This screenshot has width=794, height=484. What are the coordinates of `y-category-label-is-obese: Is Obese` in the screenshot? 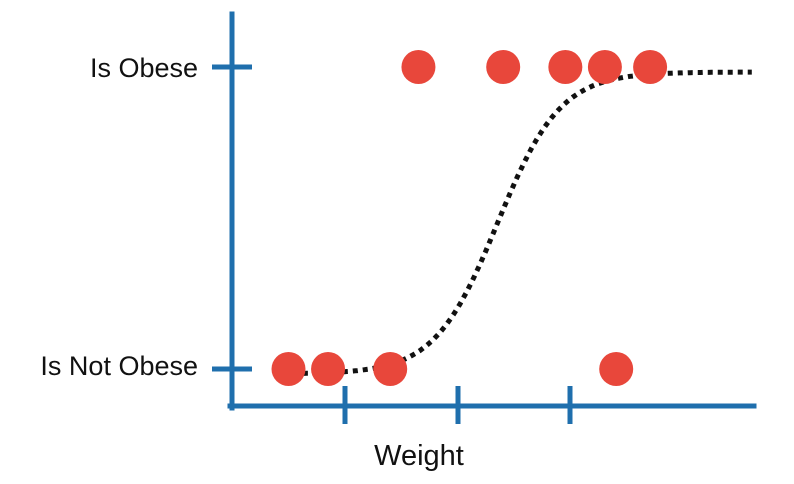 It's located at (144, 68).